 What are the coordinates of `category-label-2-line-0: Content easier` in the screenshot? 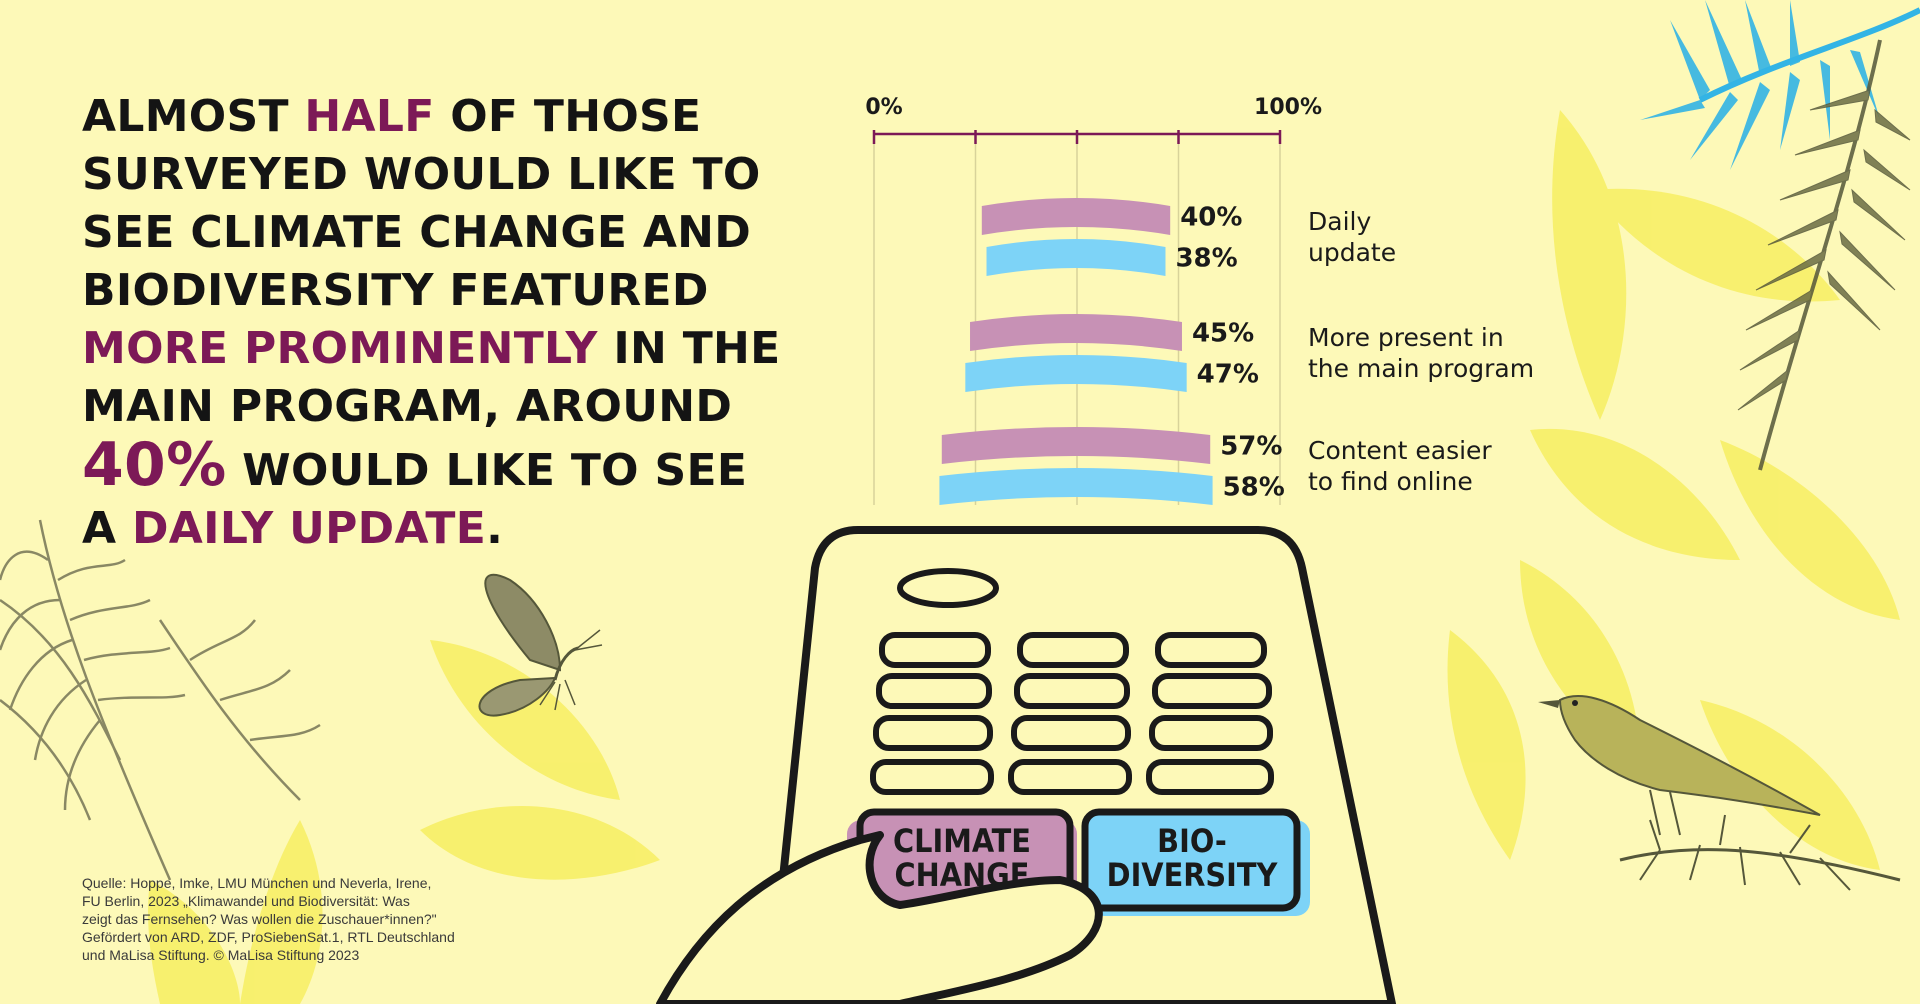 It's located at (1400, 450).